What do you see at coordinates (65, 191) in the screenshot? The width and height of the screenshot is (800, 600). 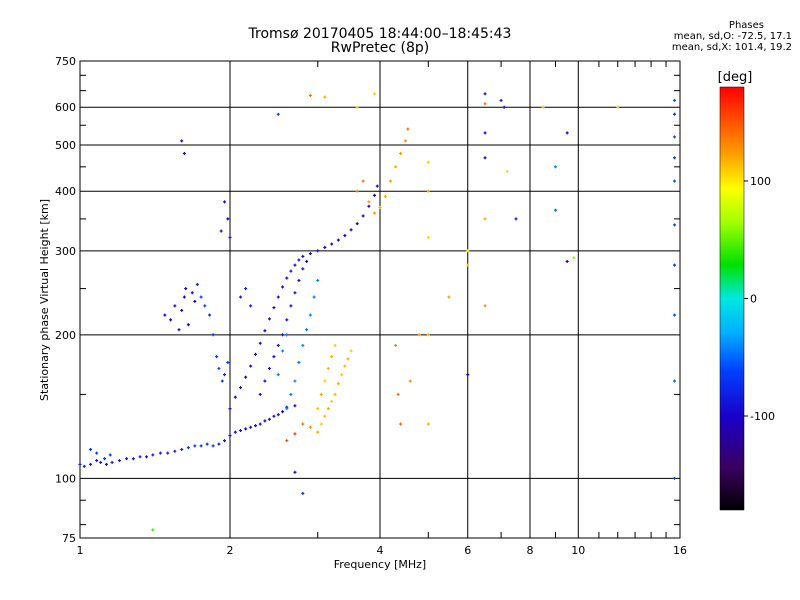 I see `y-tick-label: 400` at bounding box center [65, 191].